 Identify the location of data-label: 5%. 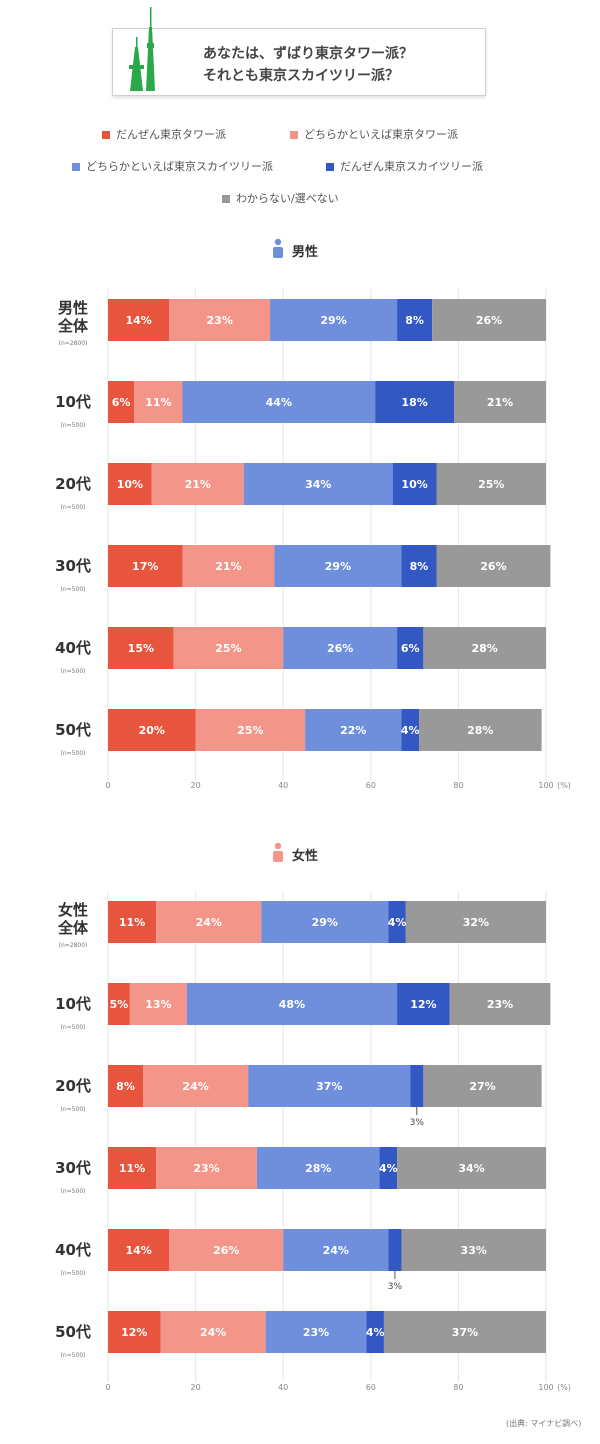
(119, 1004).